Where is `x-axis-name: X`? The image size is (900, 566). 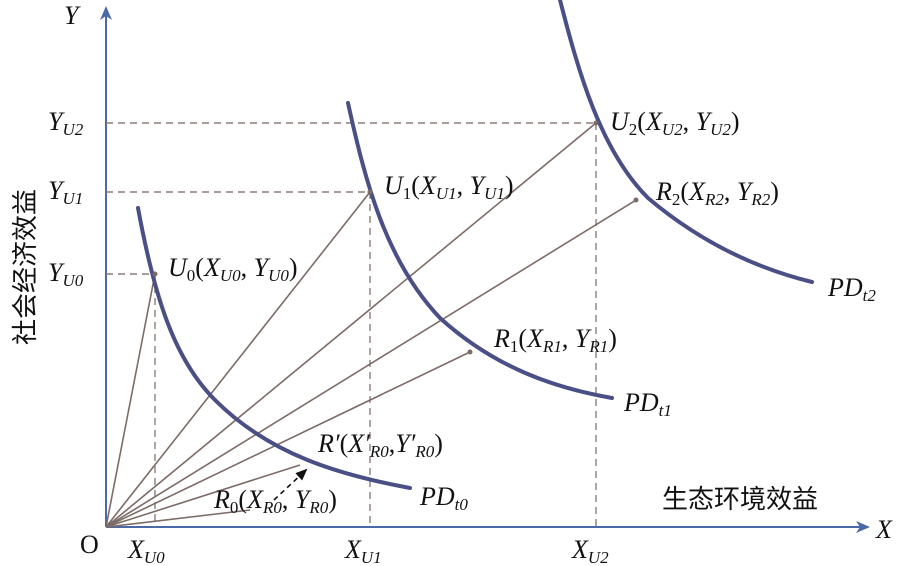
x-axis-name: X is located at coordinates (884, 529).